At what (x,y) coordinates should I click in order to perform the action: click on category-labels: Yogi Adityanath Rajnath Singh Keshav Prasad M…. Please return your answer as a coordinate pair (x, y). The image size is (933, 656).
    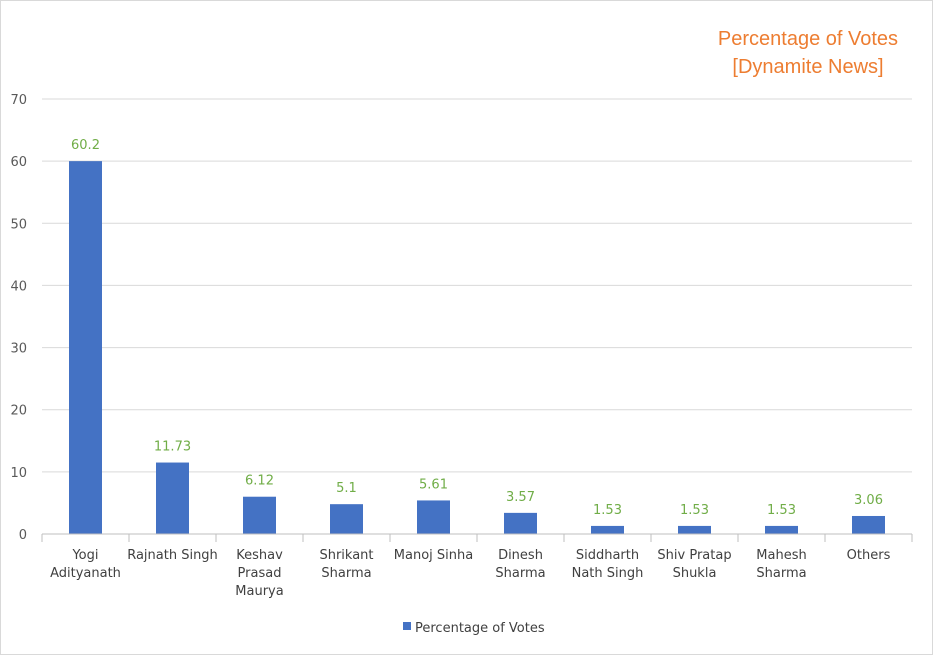
    Looking at the image, I should click on (470, 573).